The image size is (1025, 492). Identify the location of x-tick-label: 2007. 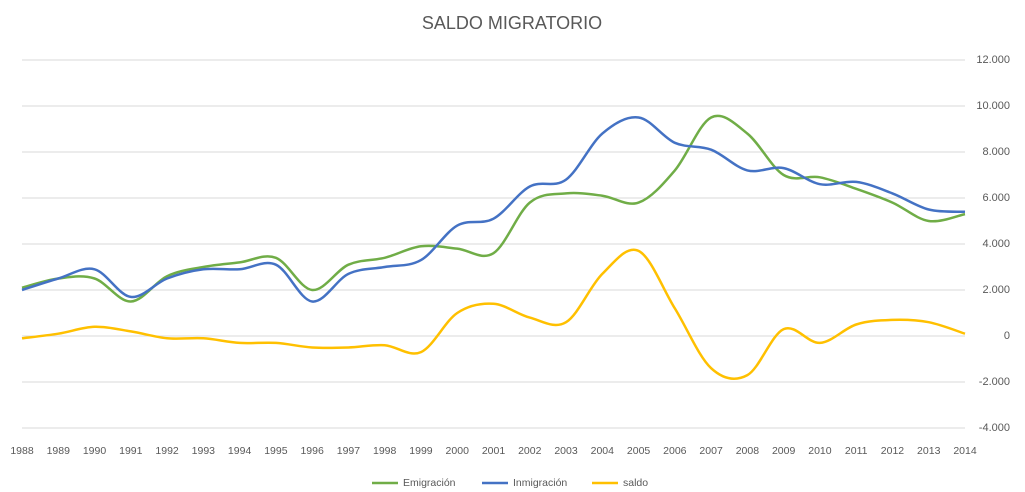
(711, 451).